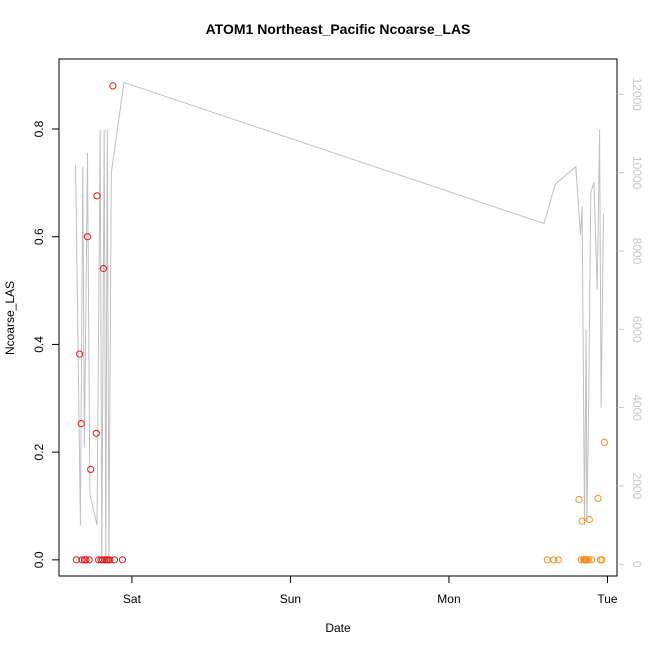 Image resolution: width=650 pixels, height=650 pixels. Describe the element at coordinates (39, 451) in the screenshot. I see `y-tick-label: 0.2` at that location.